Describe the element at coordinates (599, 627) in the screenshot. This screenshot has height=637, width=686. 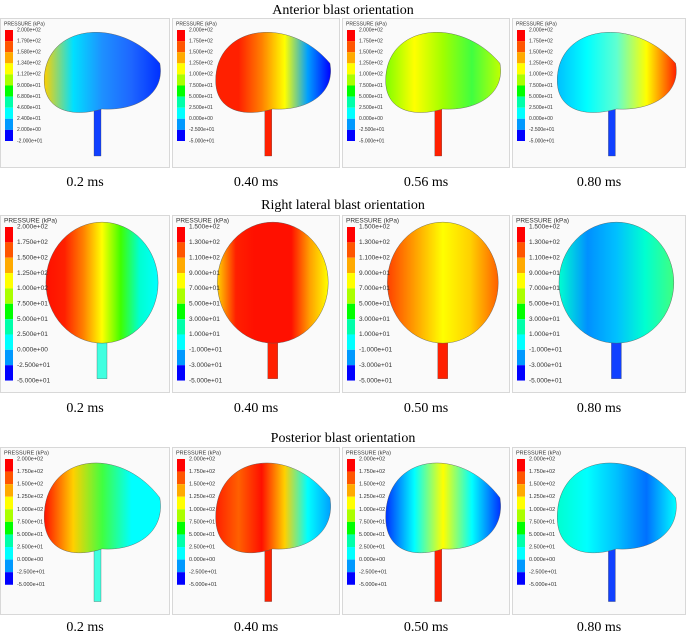
I see `time-label: 0.80 ms` at that location.